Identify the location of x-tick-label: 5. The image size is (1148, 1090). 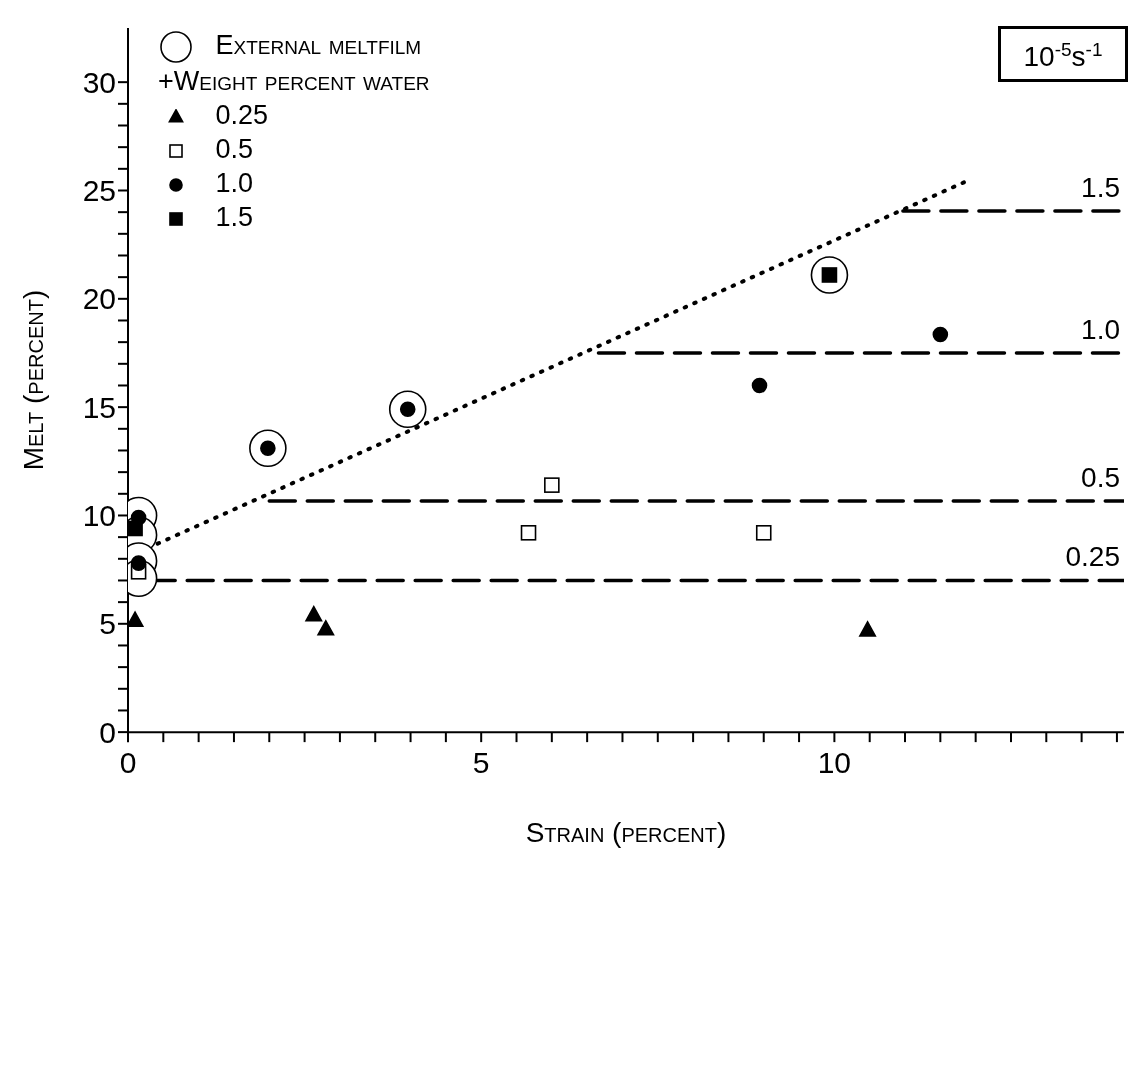
(481, 763).